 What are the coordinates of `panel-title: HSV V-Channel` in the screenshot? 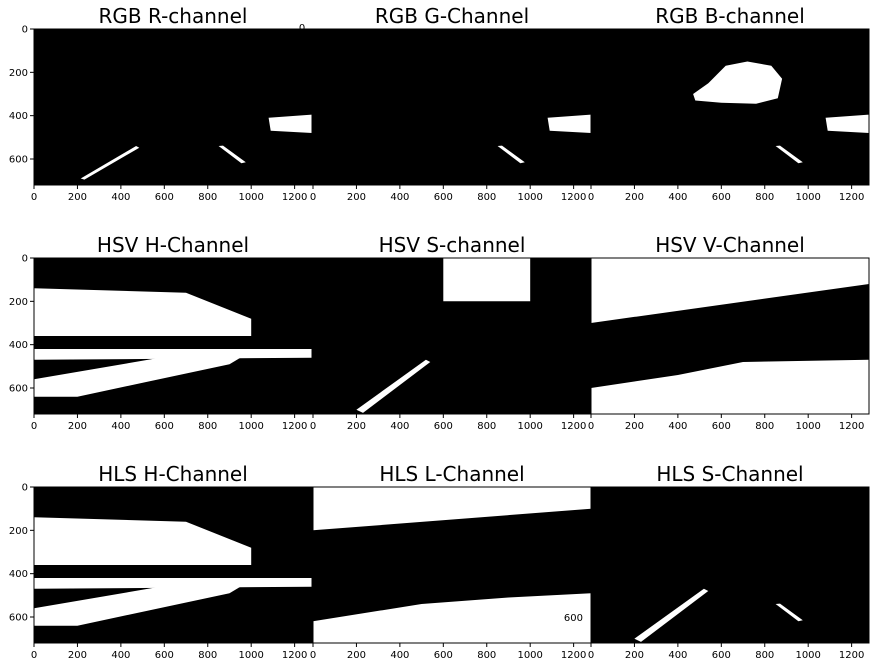 It's located at (730, 245).